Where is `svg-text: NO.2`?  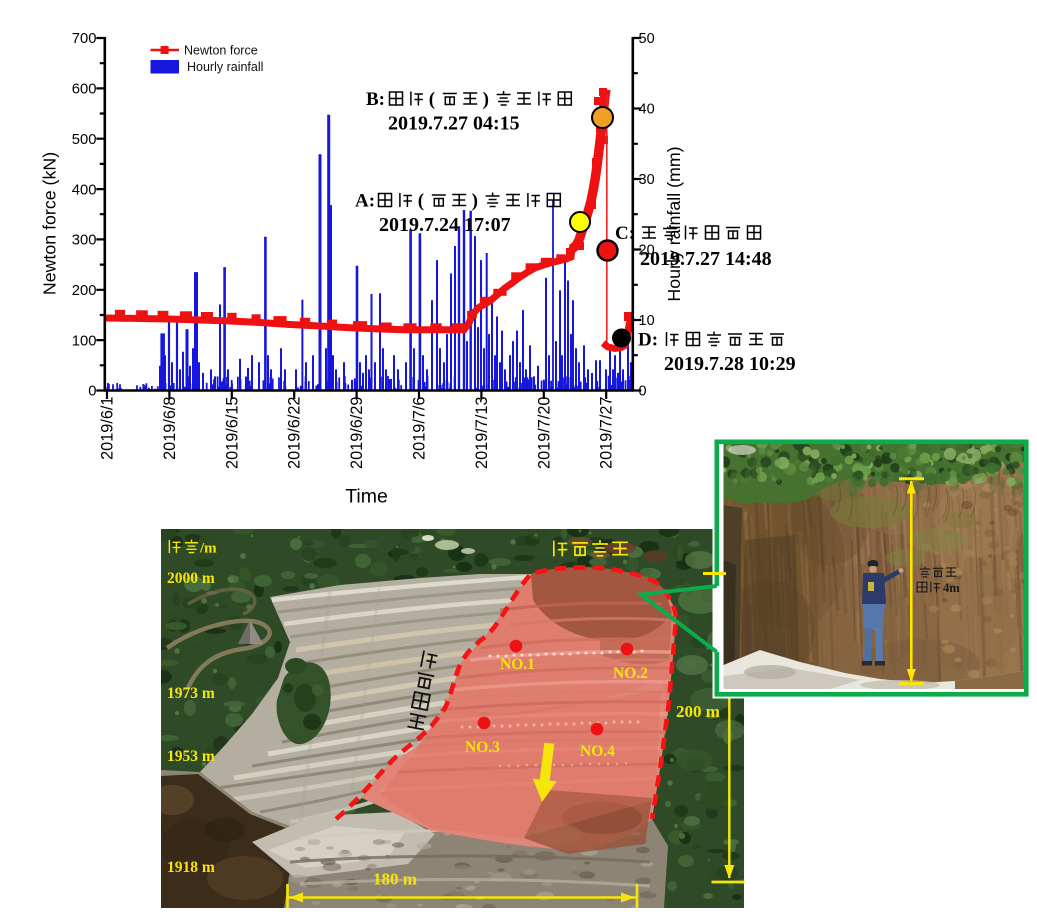 svg-text: NO.2 is located at coordinates (630, 673).